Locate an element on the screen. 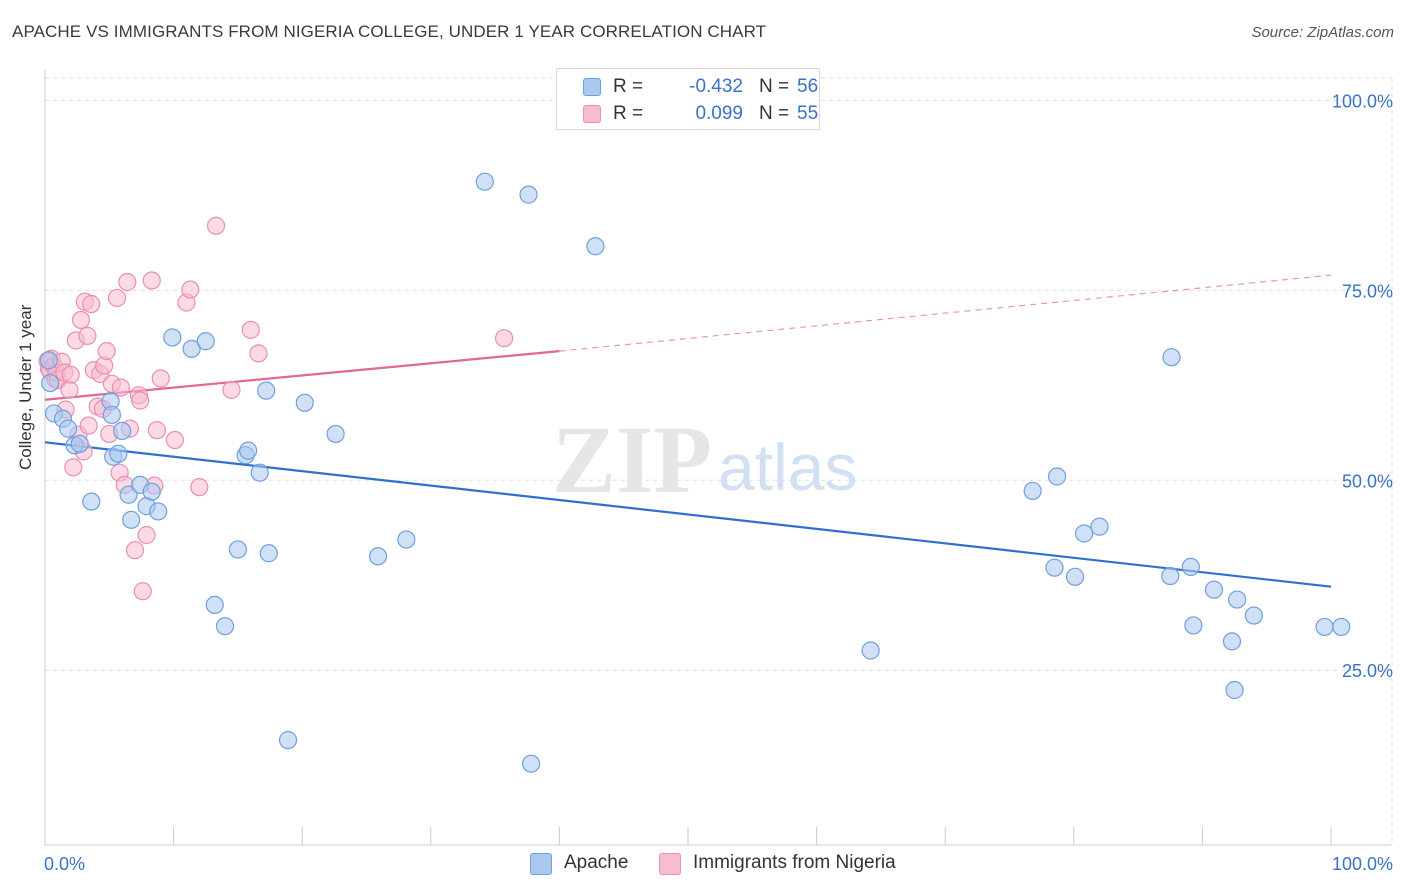 The image size is (1406, 892). watermark-zip: ZIP is located at coordinates (632, 459).